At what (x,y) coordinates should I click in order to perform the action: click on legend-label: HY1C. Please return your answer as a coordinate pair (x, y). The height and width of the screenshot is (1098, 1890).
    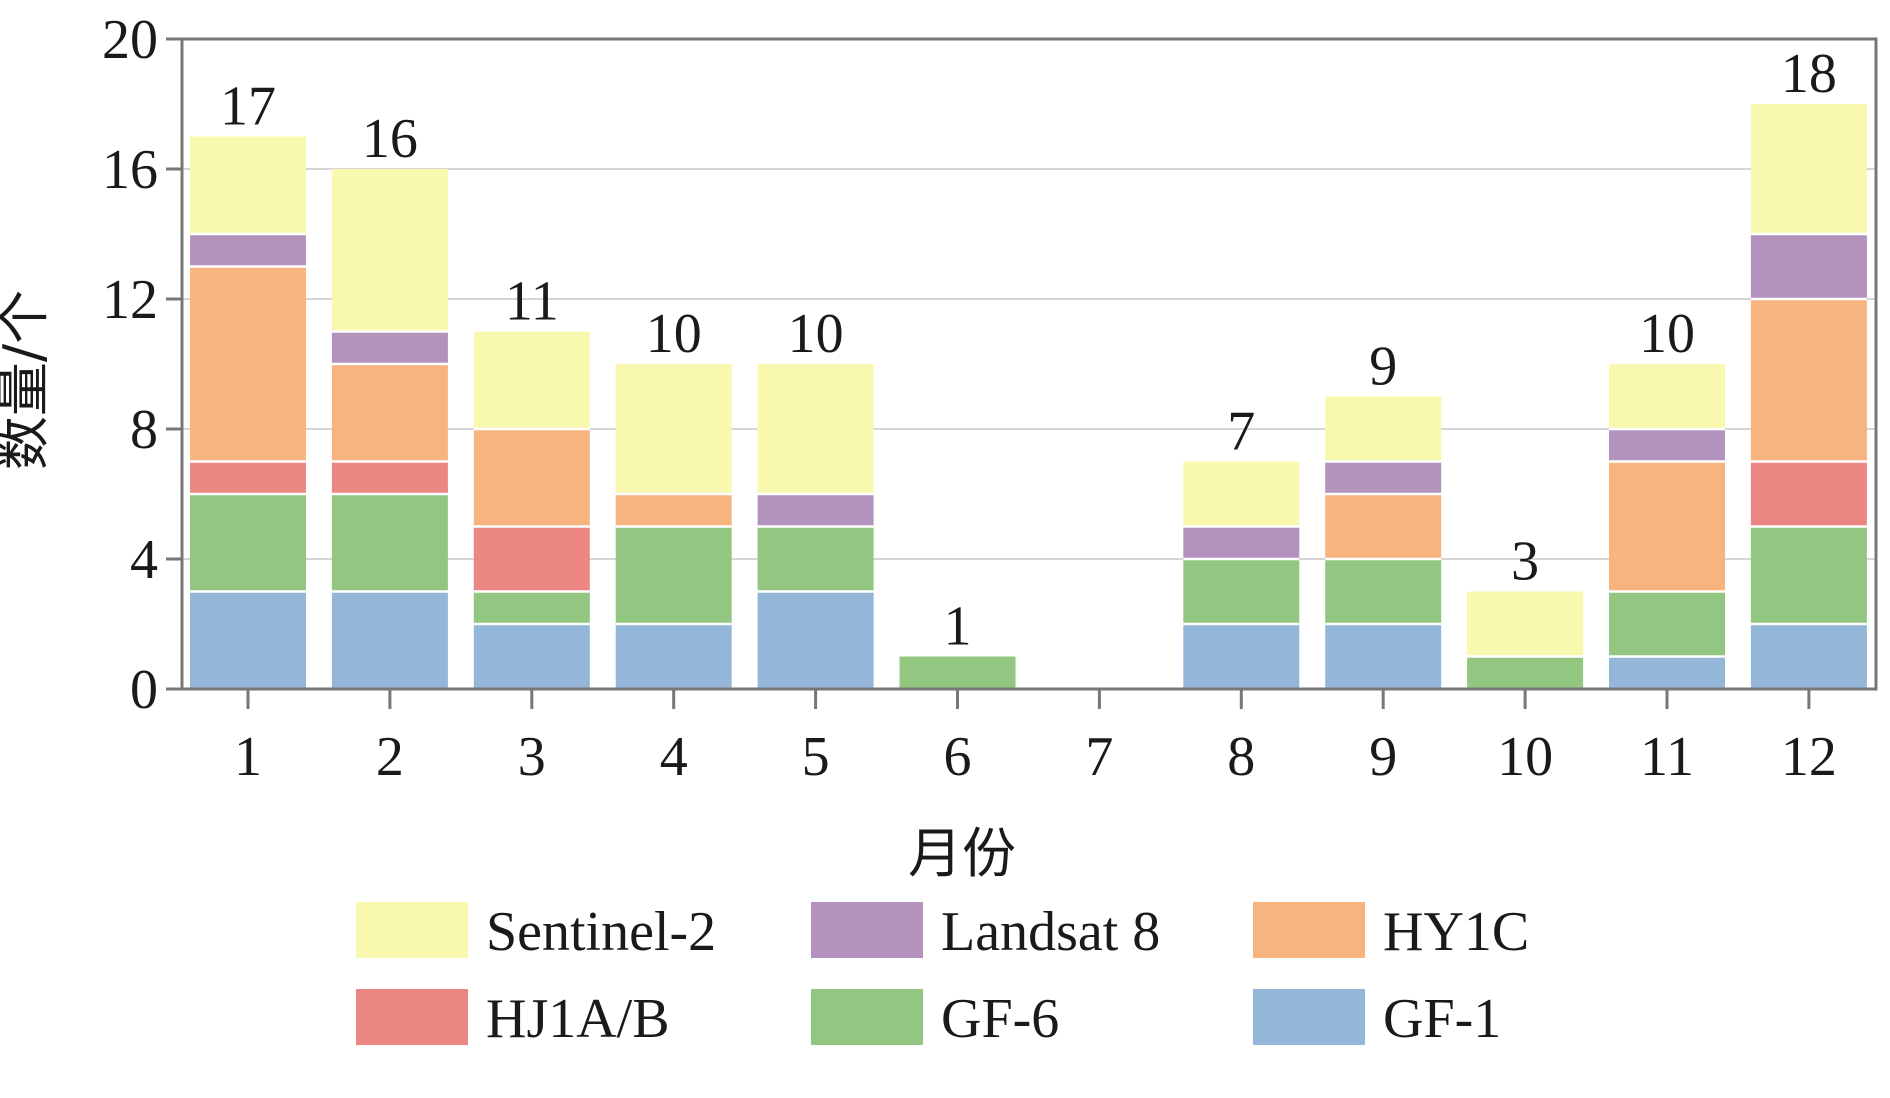
    Looking at the image, I should click on (1456, 932).